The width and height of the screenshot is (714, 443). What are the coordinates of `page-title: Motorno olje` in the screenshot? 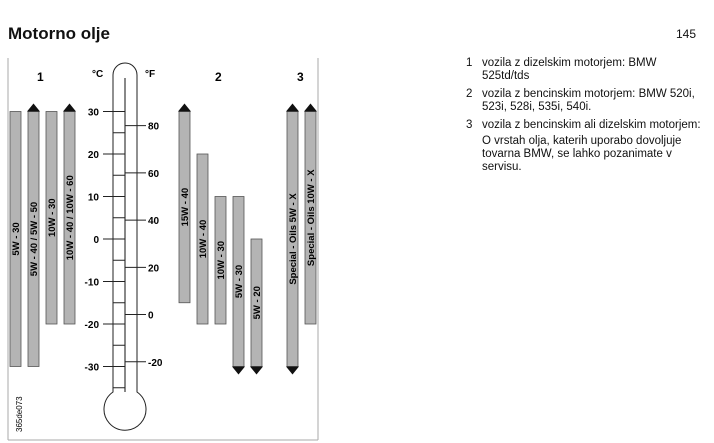 It's located at (59, 33).